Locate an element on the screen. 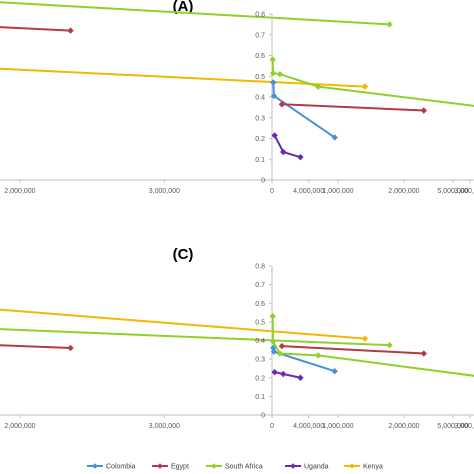  legend-label: Egypt is located at coordinates (180, 467).